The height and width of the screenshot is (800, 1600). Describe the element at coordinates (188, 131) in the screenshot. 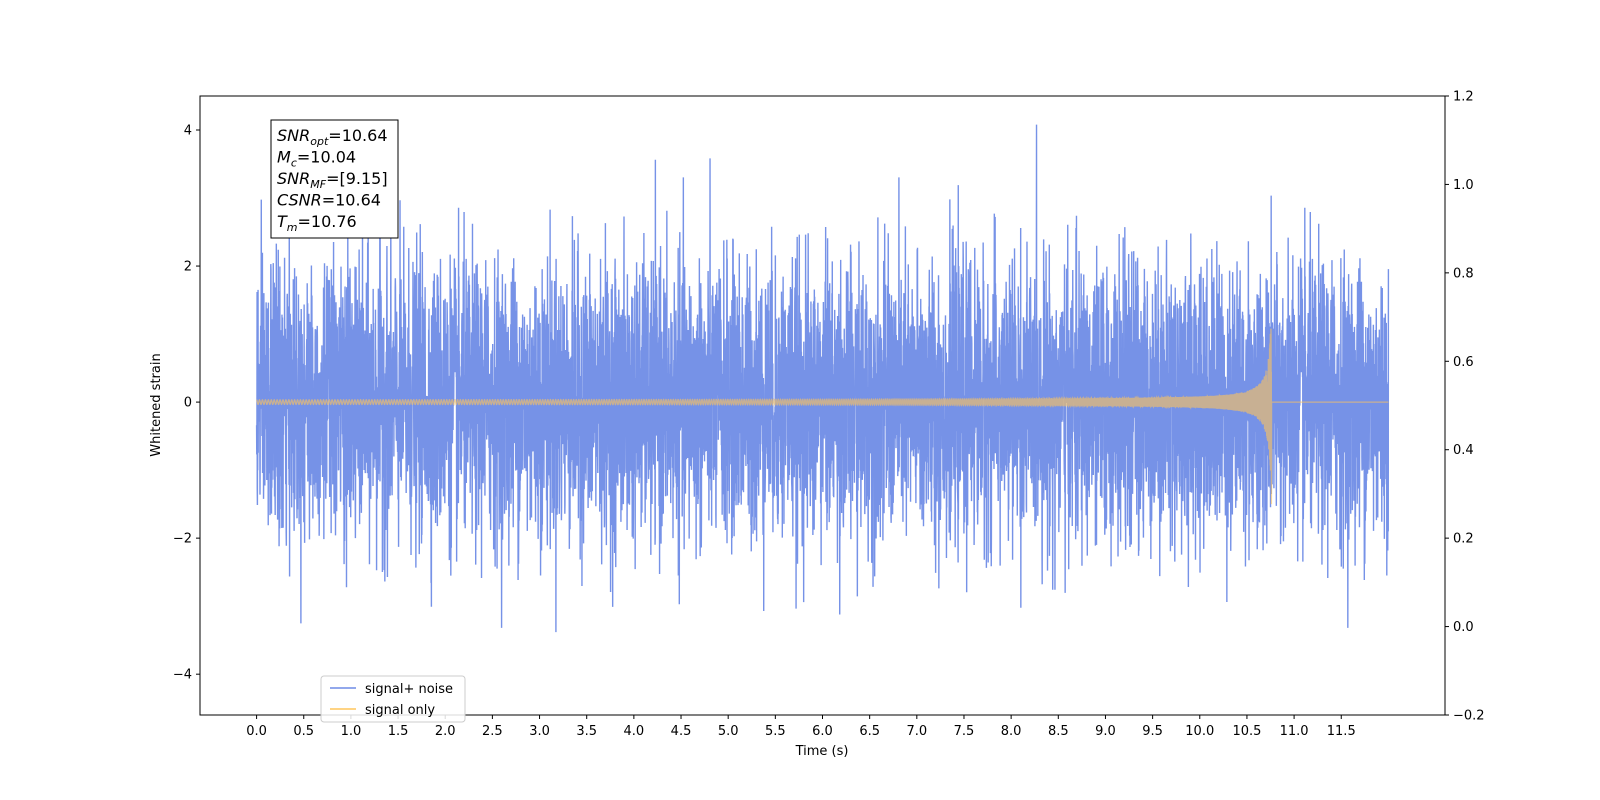

I see `y-tick-label: 4` at that location.